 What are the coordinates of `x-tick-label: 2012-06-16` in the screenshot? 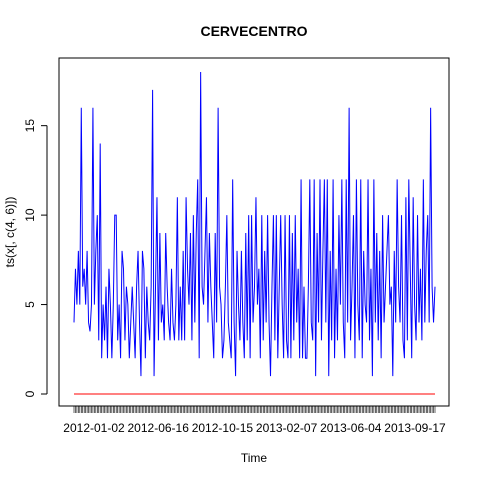 It's located at (159, 428).